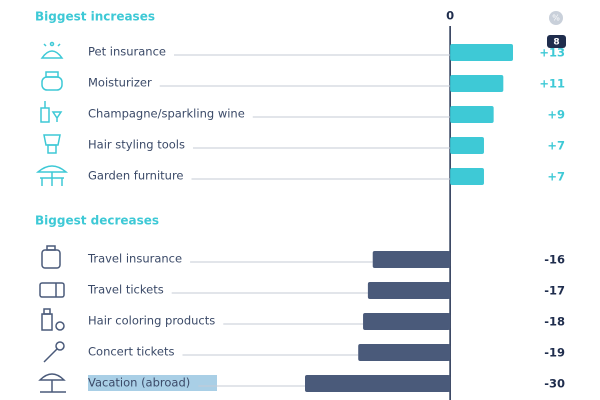 The height and width of the screenshot is (400, 600). I want to click on tooltip-bg, so click(556, 41).